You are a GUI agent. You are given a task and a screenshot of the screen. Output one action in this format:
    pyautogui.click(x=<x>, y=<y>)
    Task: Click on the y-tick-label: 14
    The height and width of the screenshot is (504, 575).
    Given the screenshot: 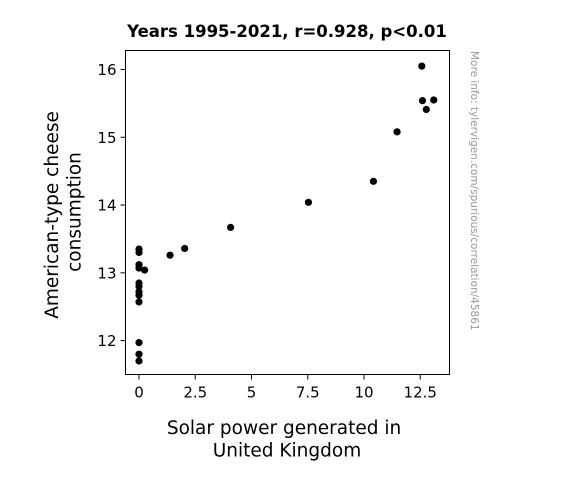 What is the action you would take?
    pyautogui.click(x=106, y=206)
    